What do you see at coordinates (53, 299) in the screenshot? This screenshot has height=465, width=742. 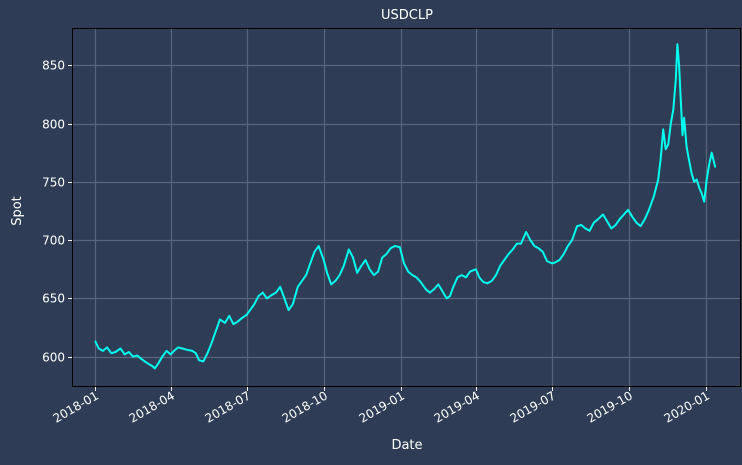 I see `y-tick-label: 650` at bounding box center [53, 299].